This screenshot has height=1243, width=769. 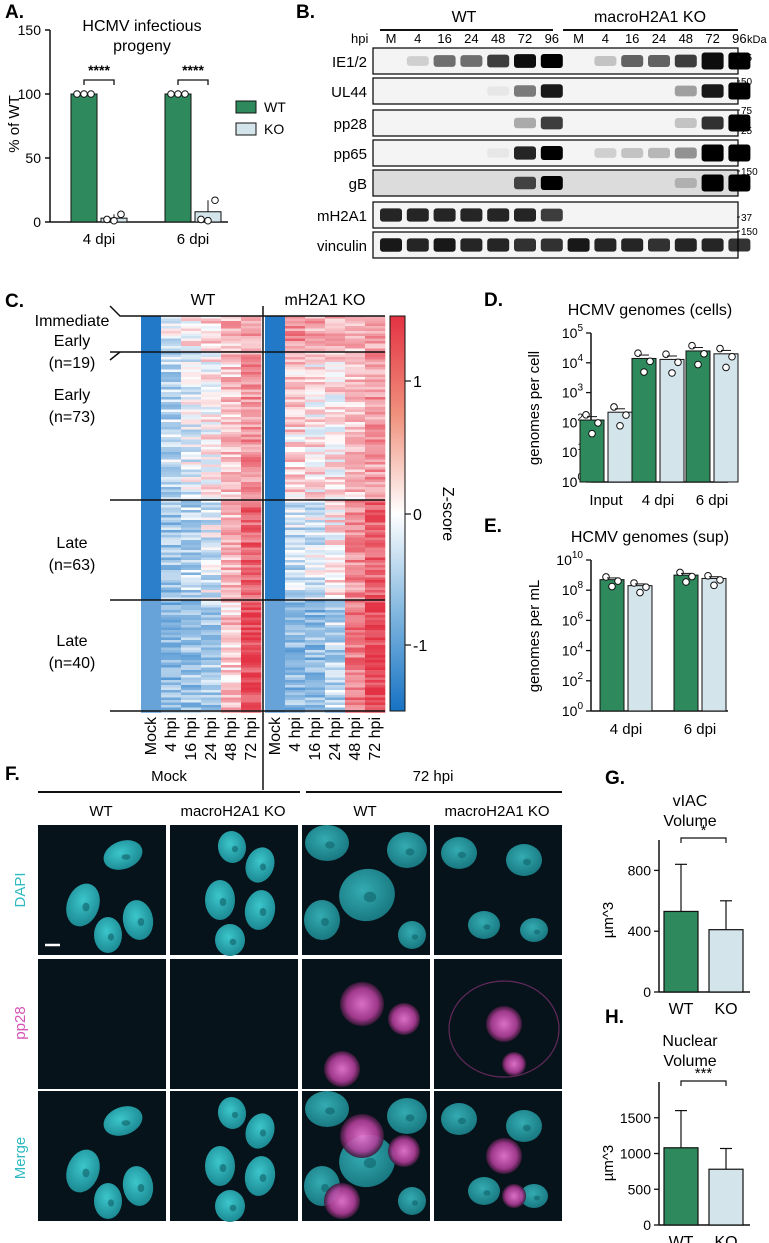 I want to click on blot-band, so click(x=712, y=183).